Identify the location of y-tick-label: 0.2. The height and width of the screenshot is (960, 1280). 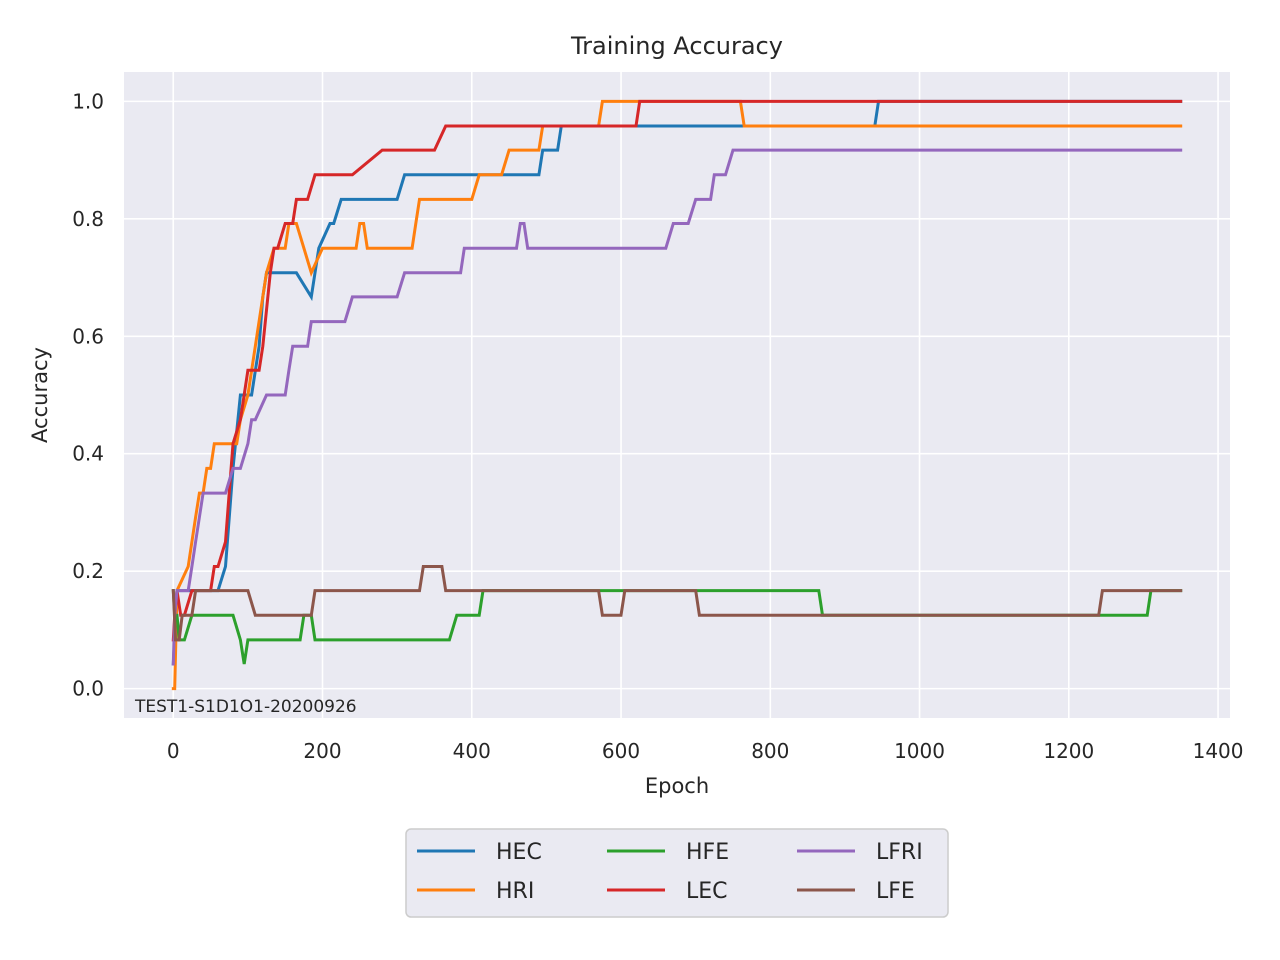
(88, 571).